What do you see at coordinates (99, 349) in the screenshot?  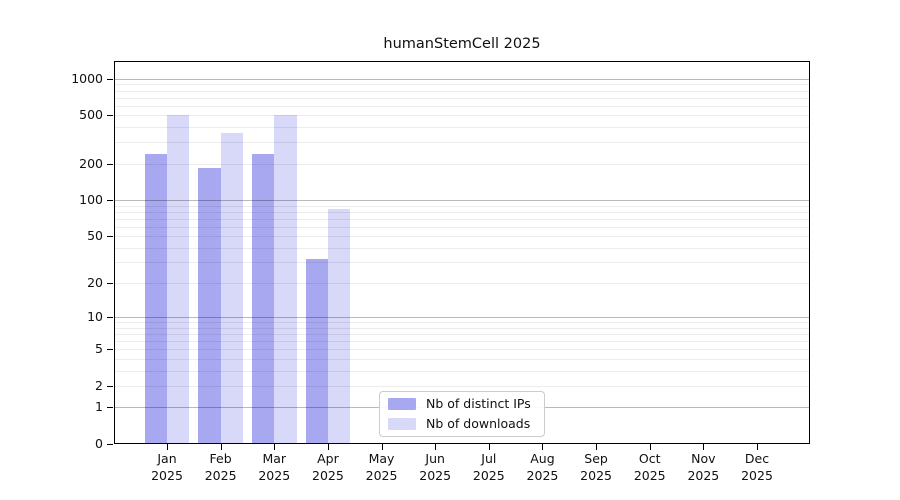 I see `y-tick-label: 5` at bounding box center [99, 349].